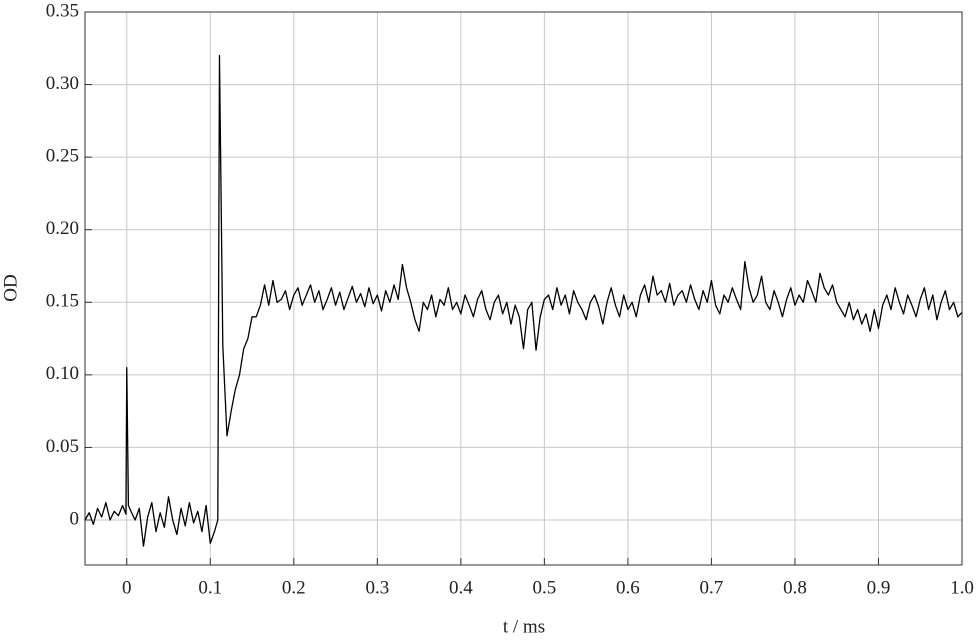 Image resolution: width=980 pixels, height=641 pixels. I want to click on y-axis-label: OD, so click(10, 287).